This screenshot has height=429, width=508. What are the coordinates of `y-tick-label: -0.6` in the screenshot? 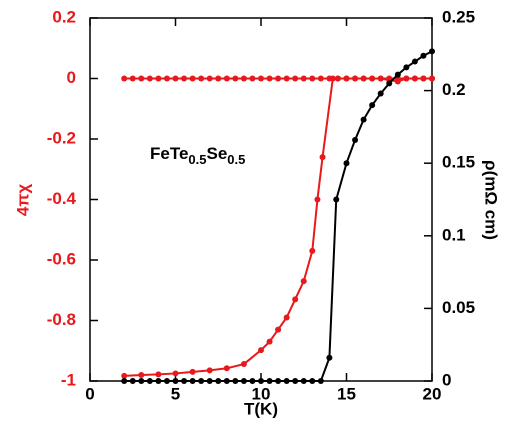 It's located at (61, 258).